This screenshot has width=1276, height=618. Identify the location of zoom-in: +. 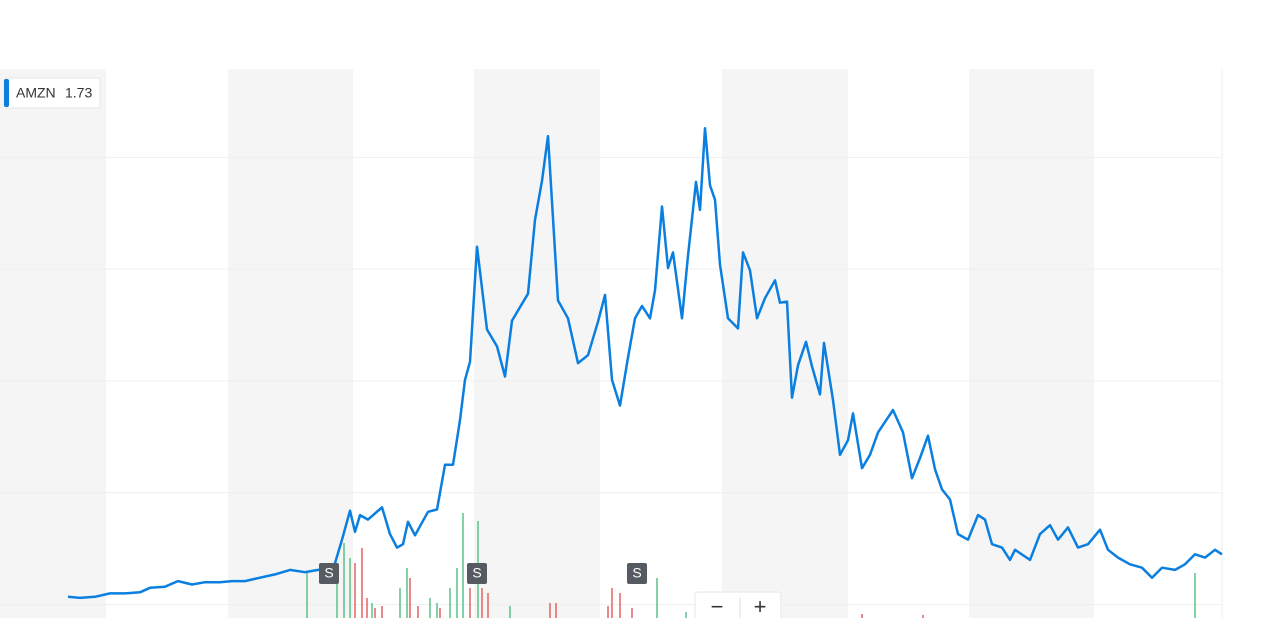
(760, 606).